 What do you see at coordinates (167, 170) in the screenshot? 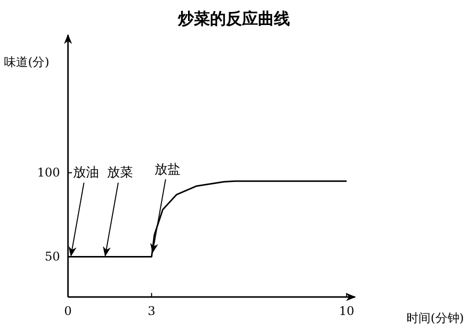
I see `annotation: 放盐` at bounding box center [167, 170].